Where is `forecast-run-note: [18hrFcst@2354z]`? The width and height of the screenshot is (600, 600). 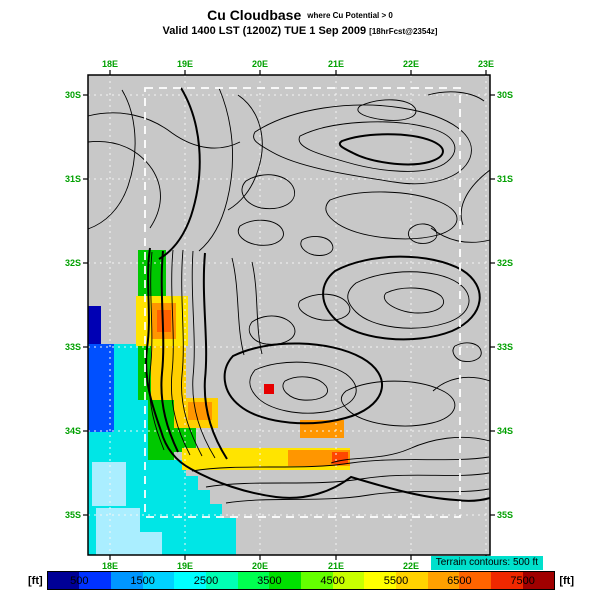
forecast-run-note: [18hrFcst@2354z] is located at coordinates (403, 31).